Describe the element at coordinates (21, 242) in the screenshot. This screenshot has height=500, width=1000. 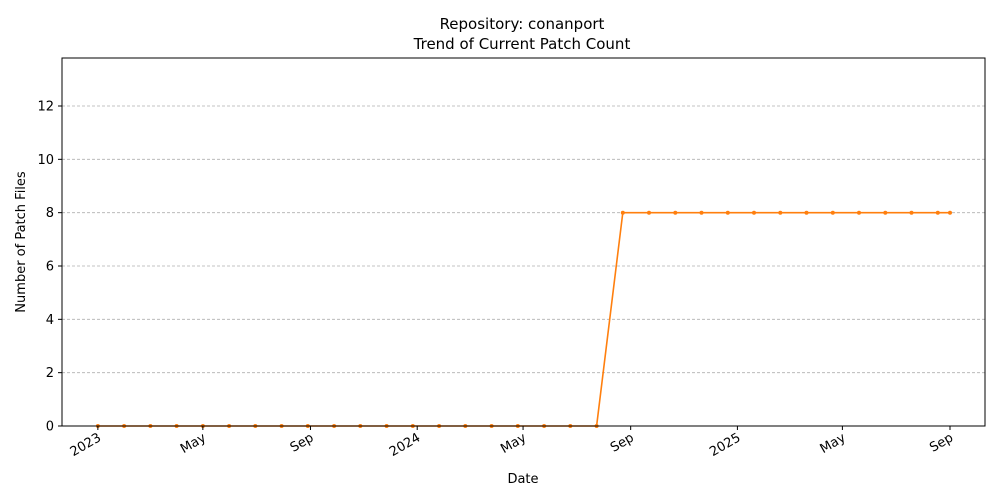
I see `y-axis-label: Number of Patch Files` at that location.